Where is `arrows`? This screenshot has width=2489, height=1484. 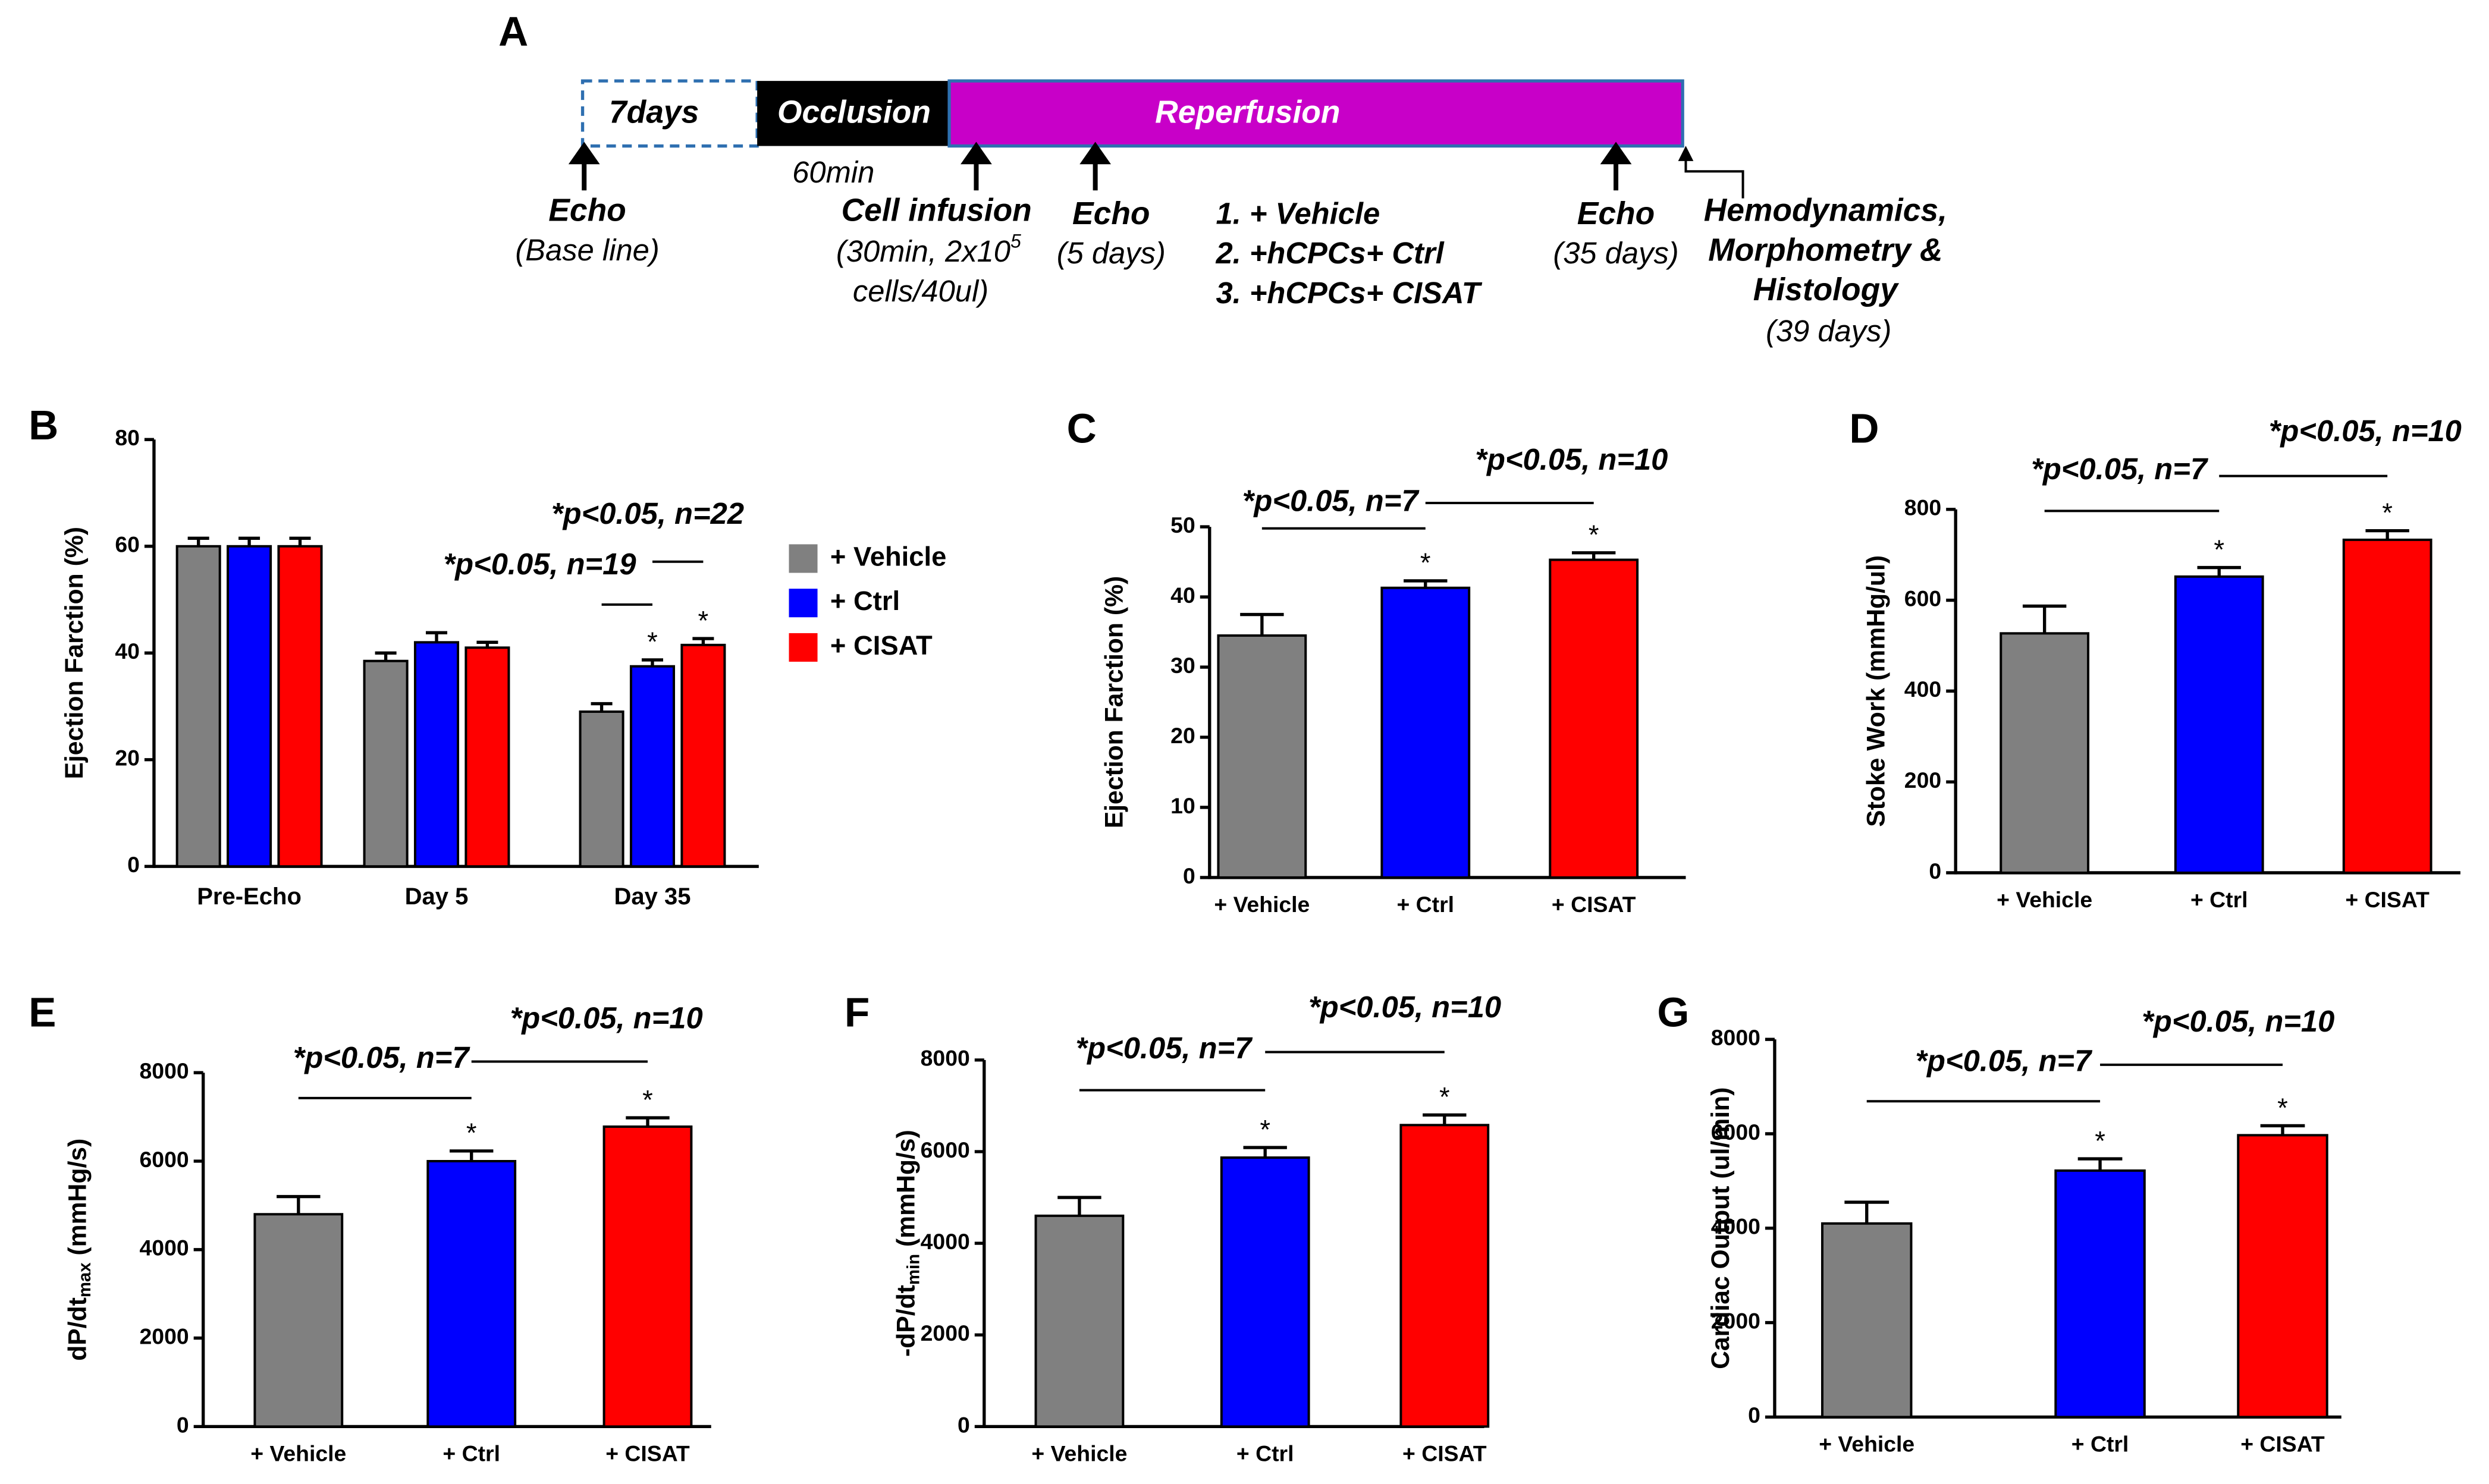 arrows is located at coordinates (1156, 171).